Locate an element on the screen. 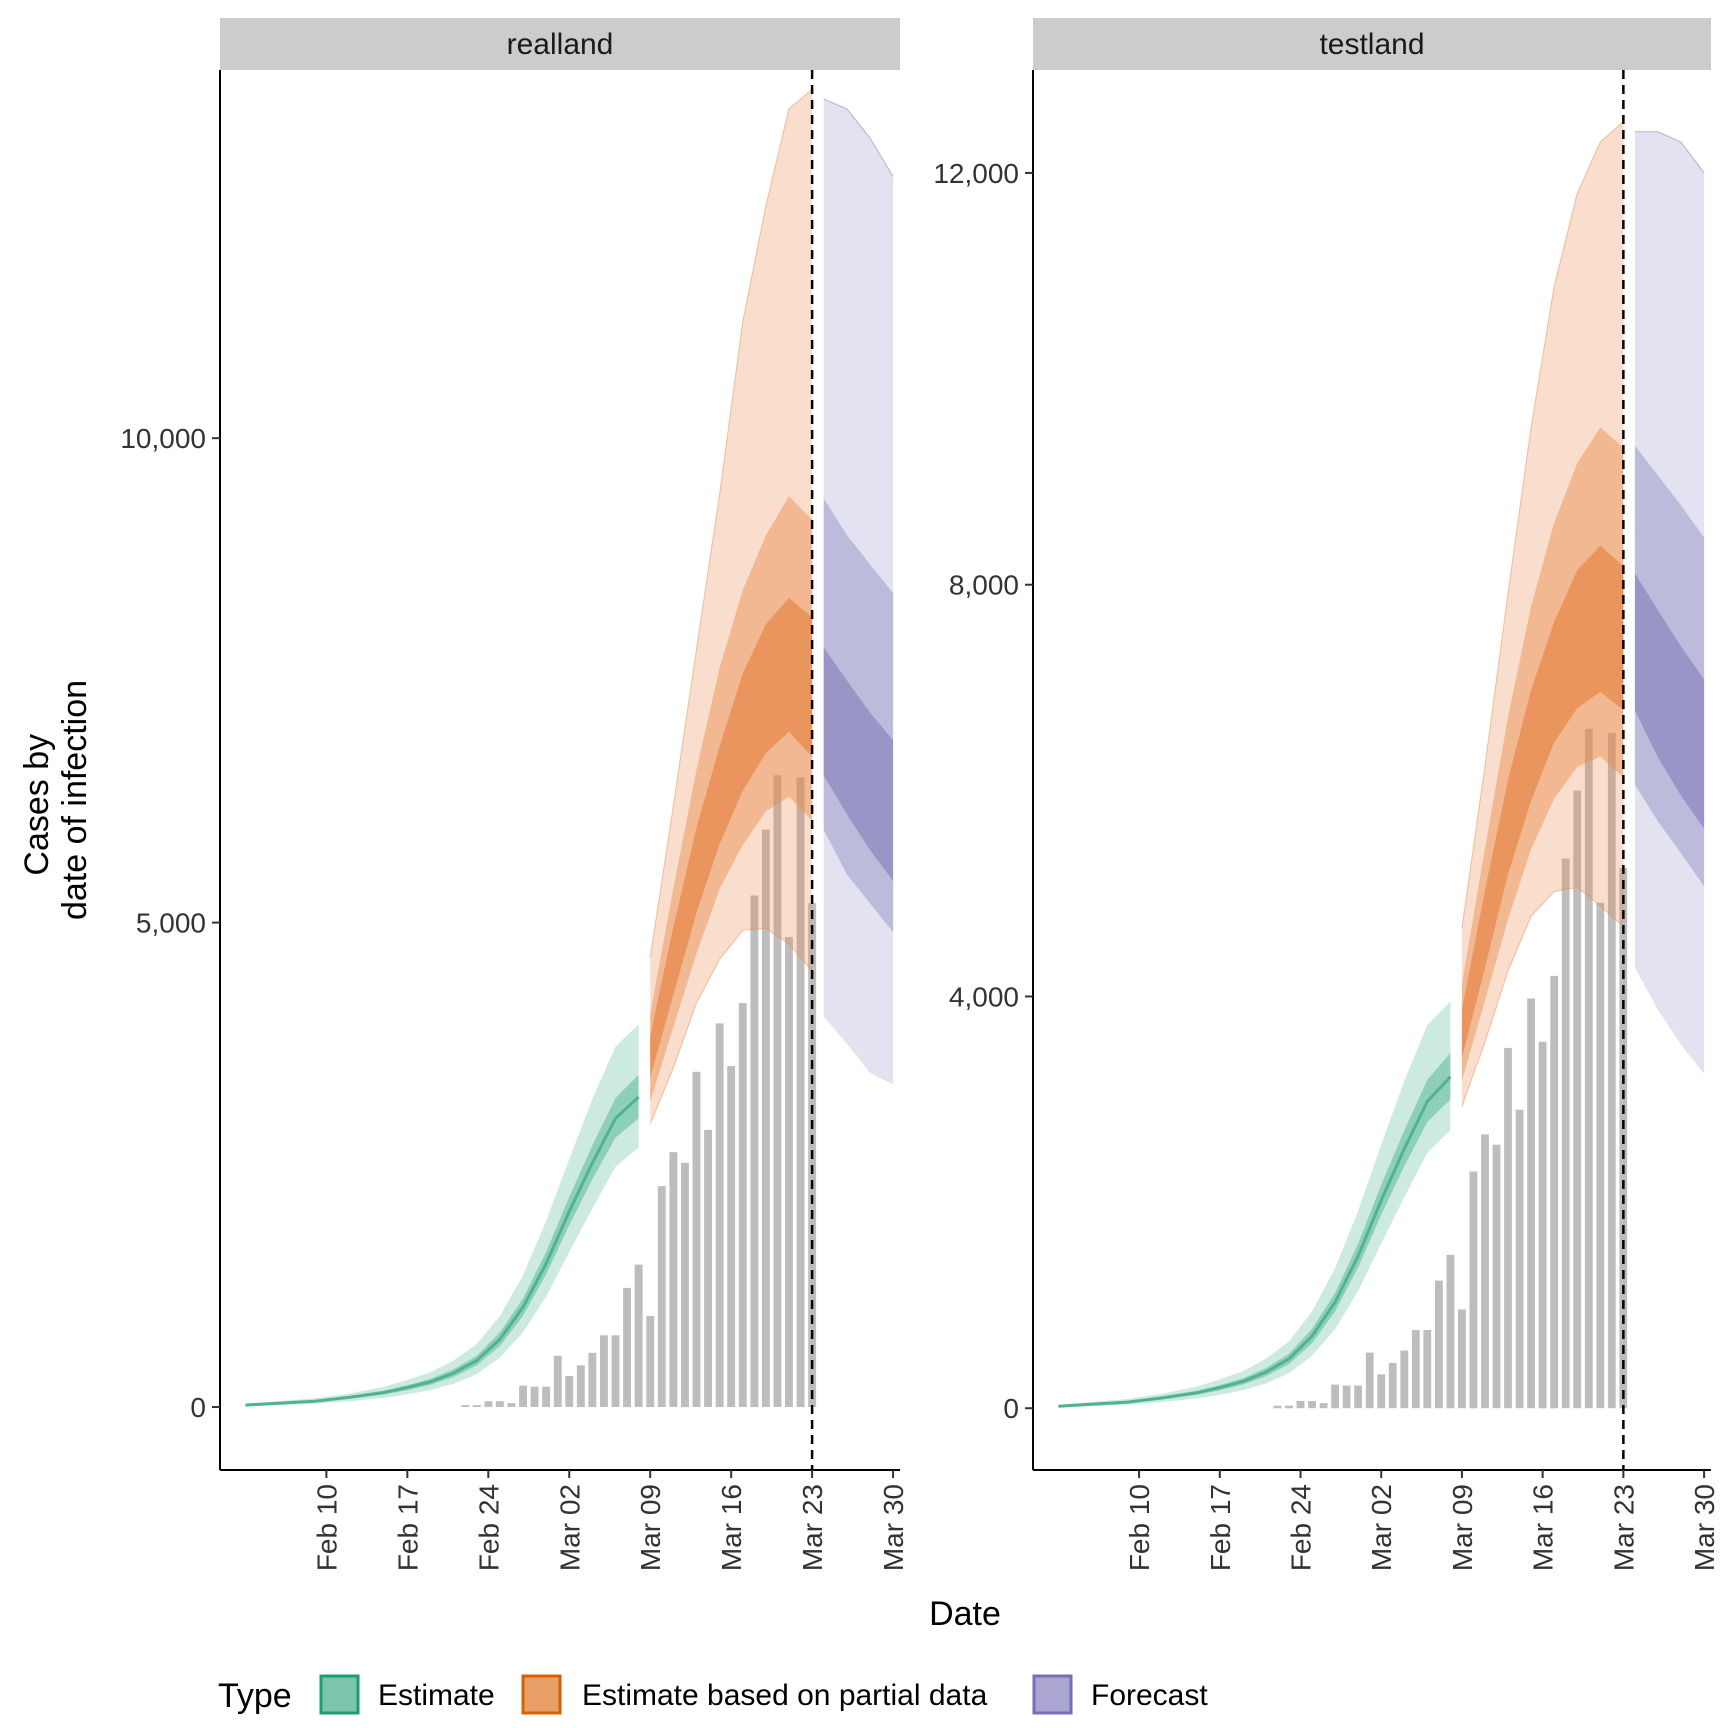 This screenshot has width=1728, height=1728. y-axis-title: Cases by date of infection is located at coordinates (56, 800).